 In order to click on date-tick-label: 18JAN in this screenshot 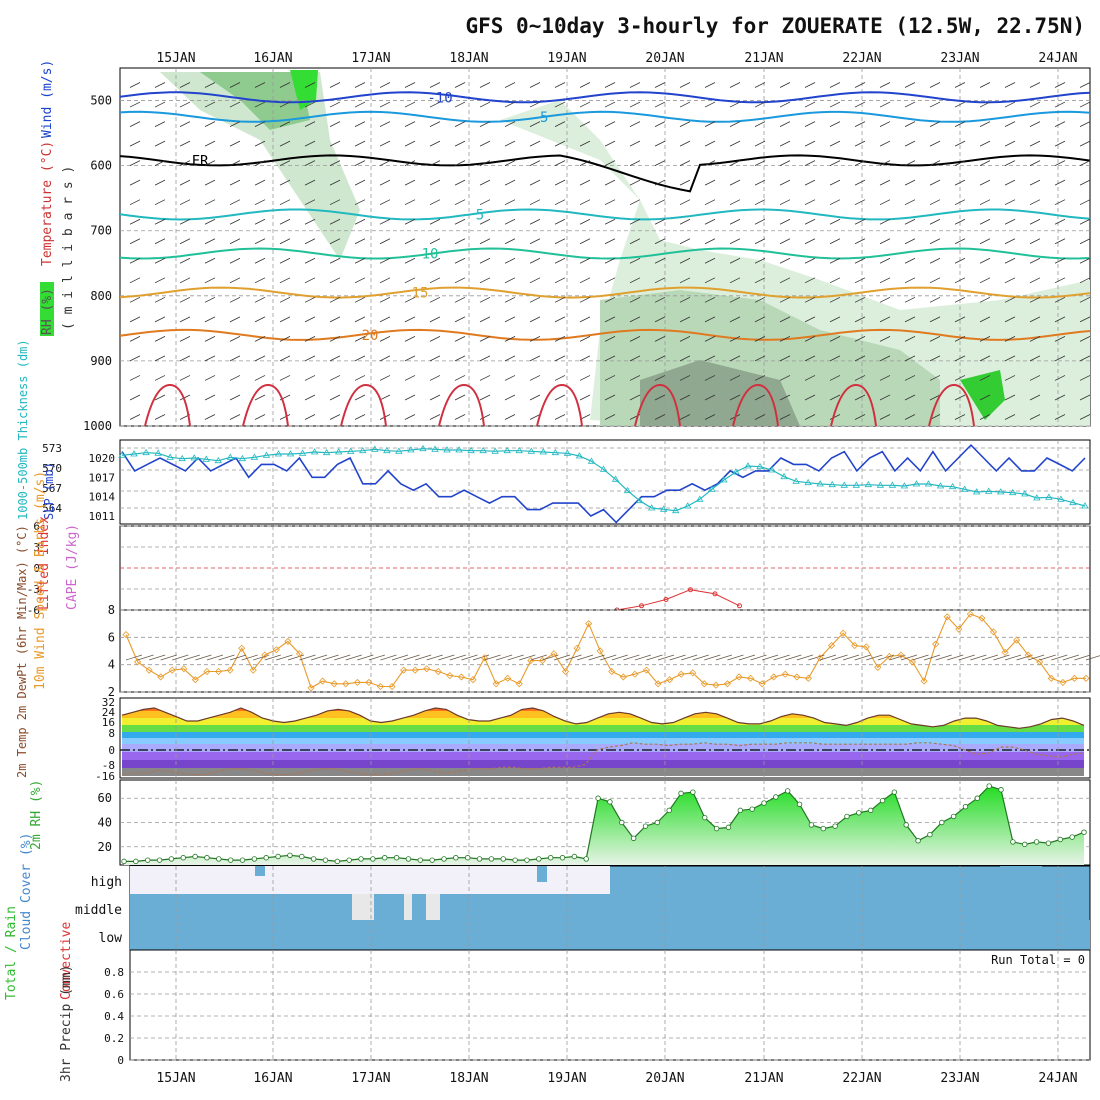, I will do `click(468, 1078)`.